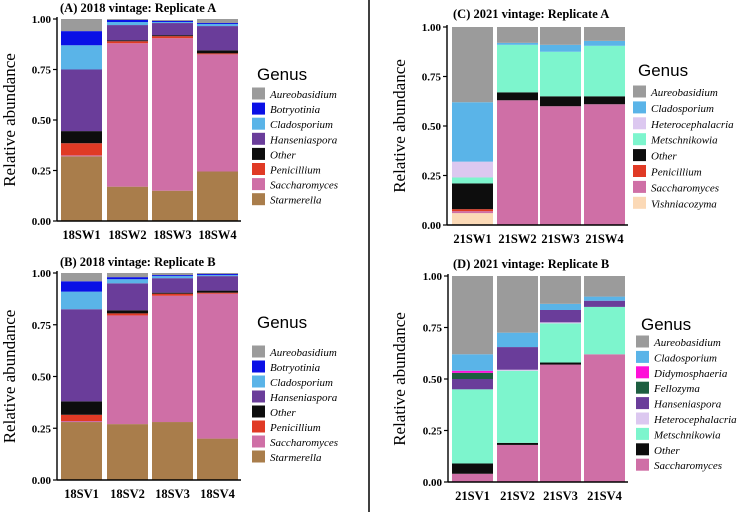  I want to click on bar-segment-aureobasidium-18sw3, so click(172, 21).